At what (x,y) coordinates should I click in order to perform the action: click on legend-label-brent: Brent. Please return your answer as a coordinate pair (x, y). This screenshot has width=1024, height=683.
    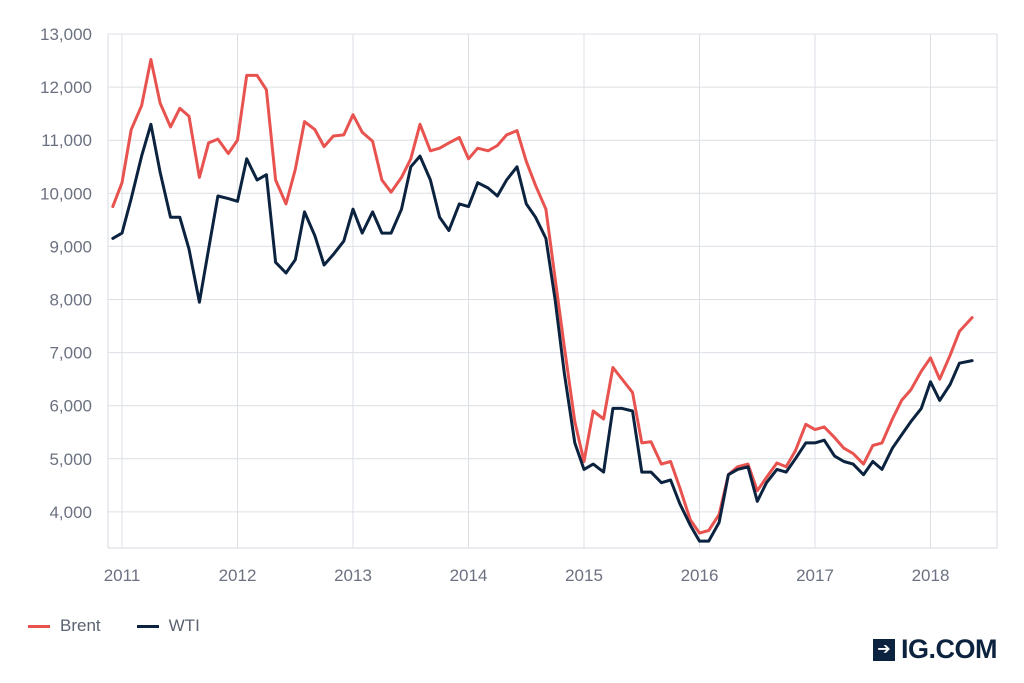
    Looking at the image, I should click on (80, 625).